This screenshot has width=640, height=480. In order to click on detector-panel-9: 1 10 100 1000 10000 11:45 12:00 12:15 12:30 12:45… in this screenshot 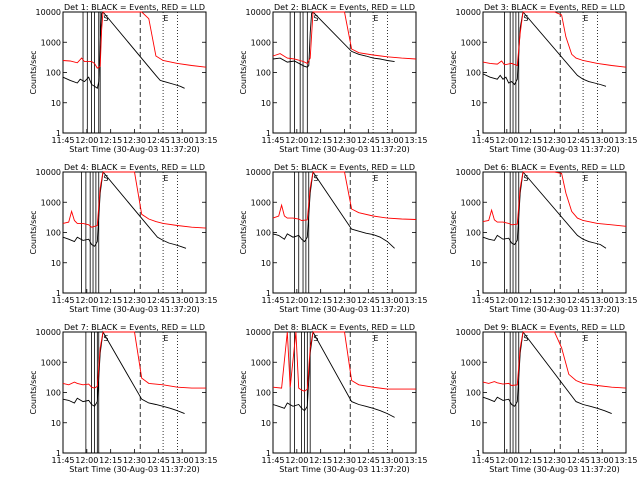, I will do `click(543, 398)`.